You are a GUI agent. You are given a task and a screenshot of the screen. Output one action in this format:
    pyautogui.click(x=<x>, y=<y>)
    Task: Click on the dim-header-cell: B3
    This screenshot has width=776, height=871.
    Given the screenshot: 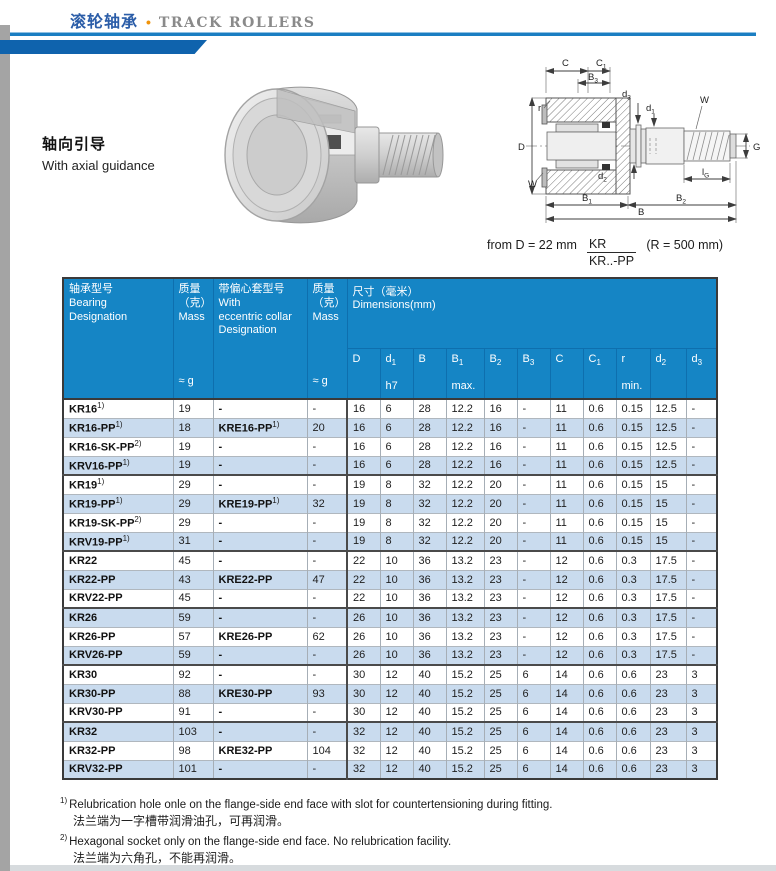 What is the action you would take?
    pyautogui.click(x=533, y=373)
    